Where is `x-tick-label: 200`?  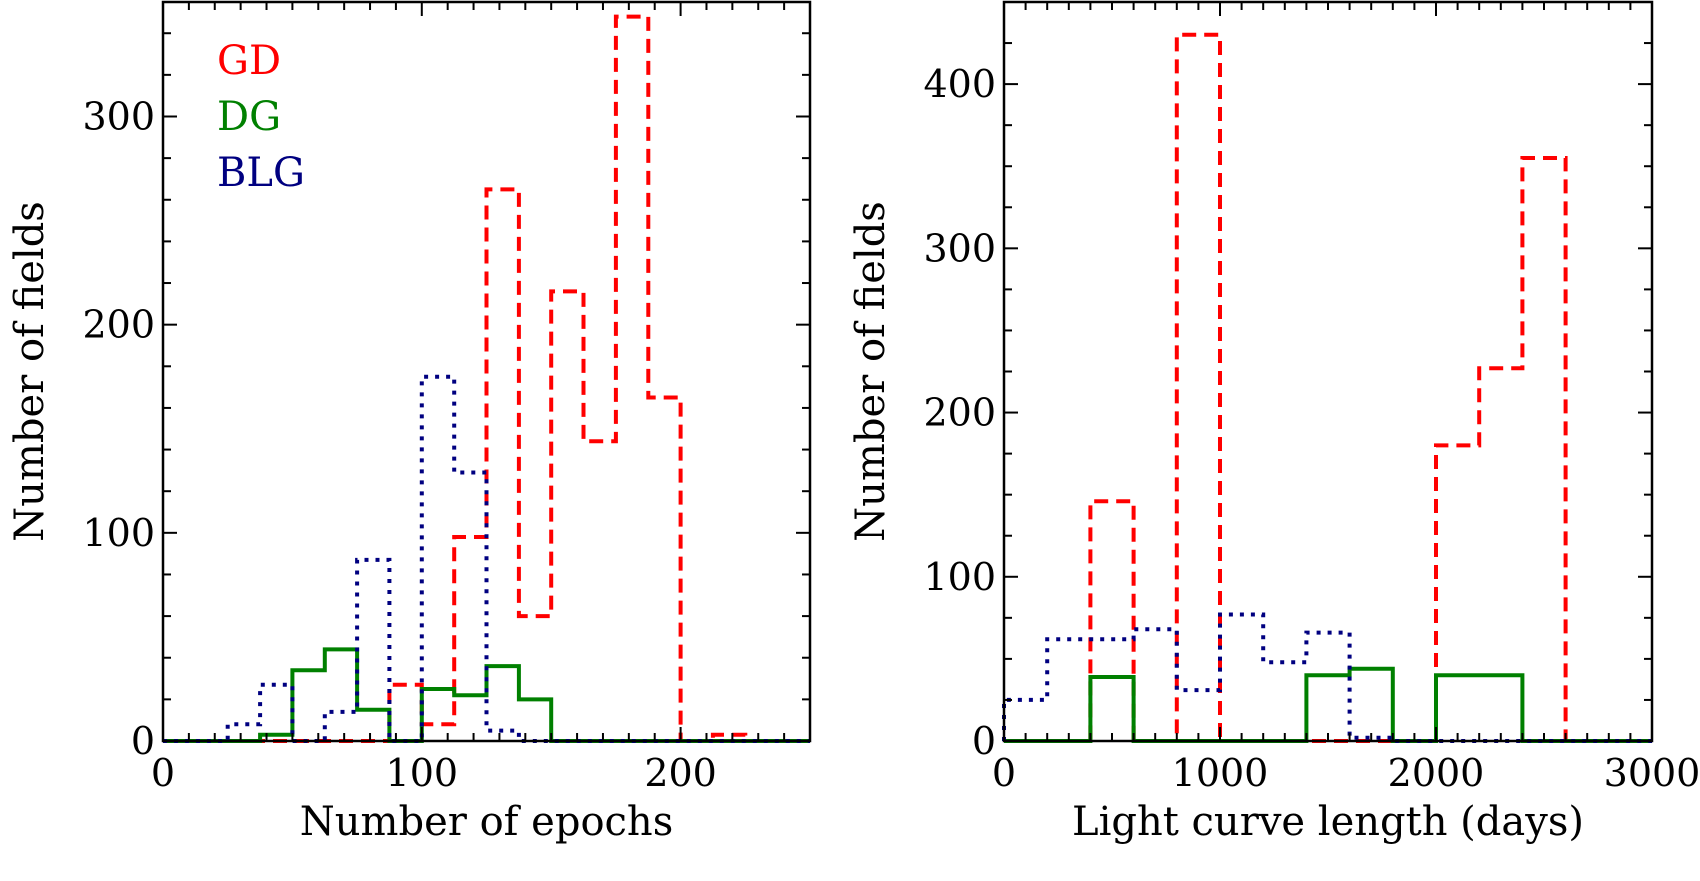 x-tick-label: 200 is located at coordinates (680, 773).